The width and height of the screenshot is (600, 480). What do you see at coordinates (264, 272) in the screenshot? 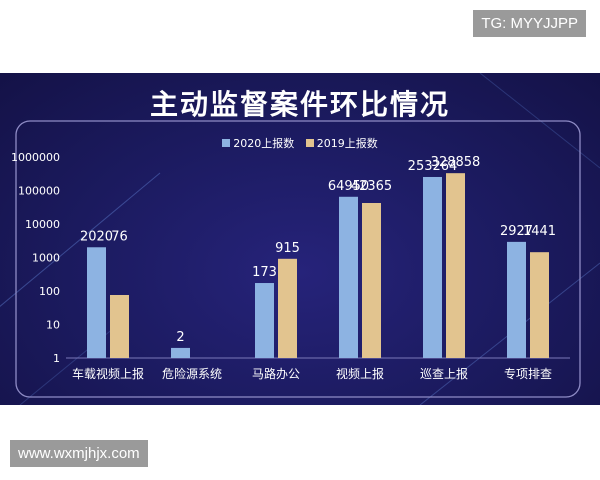
I see `data-label: 173` at bounding box center [264, 272].